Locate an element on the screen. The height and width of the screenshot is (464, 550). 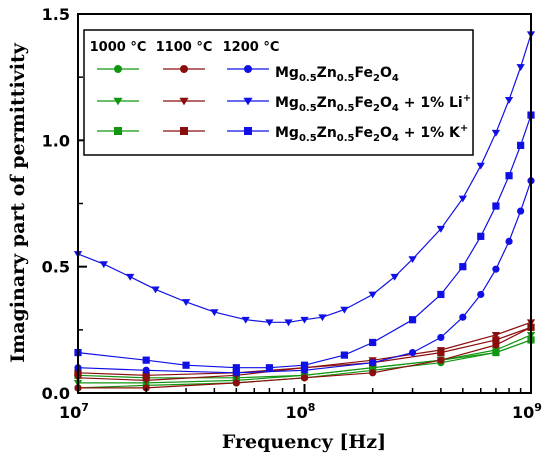
x-tick-label-0: 10⁷ is located at coordinates (74, 411).